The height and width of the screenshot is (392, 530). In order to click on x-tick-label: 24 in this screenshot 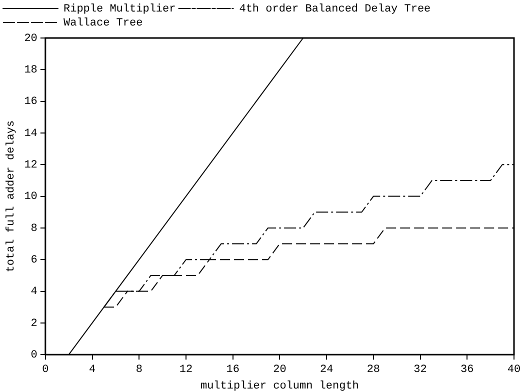, I will do `click(327, 370)`.